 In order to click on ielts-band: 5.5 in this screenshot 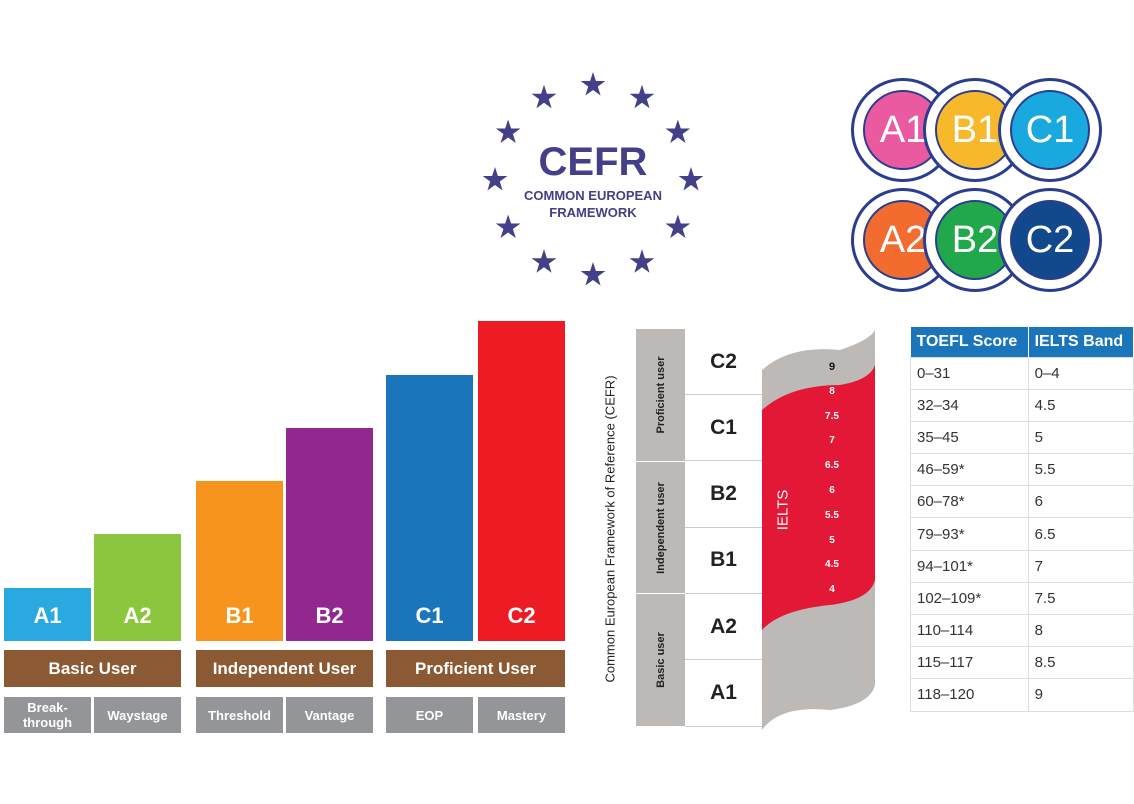, I will do `click(832, 515)`.